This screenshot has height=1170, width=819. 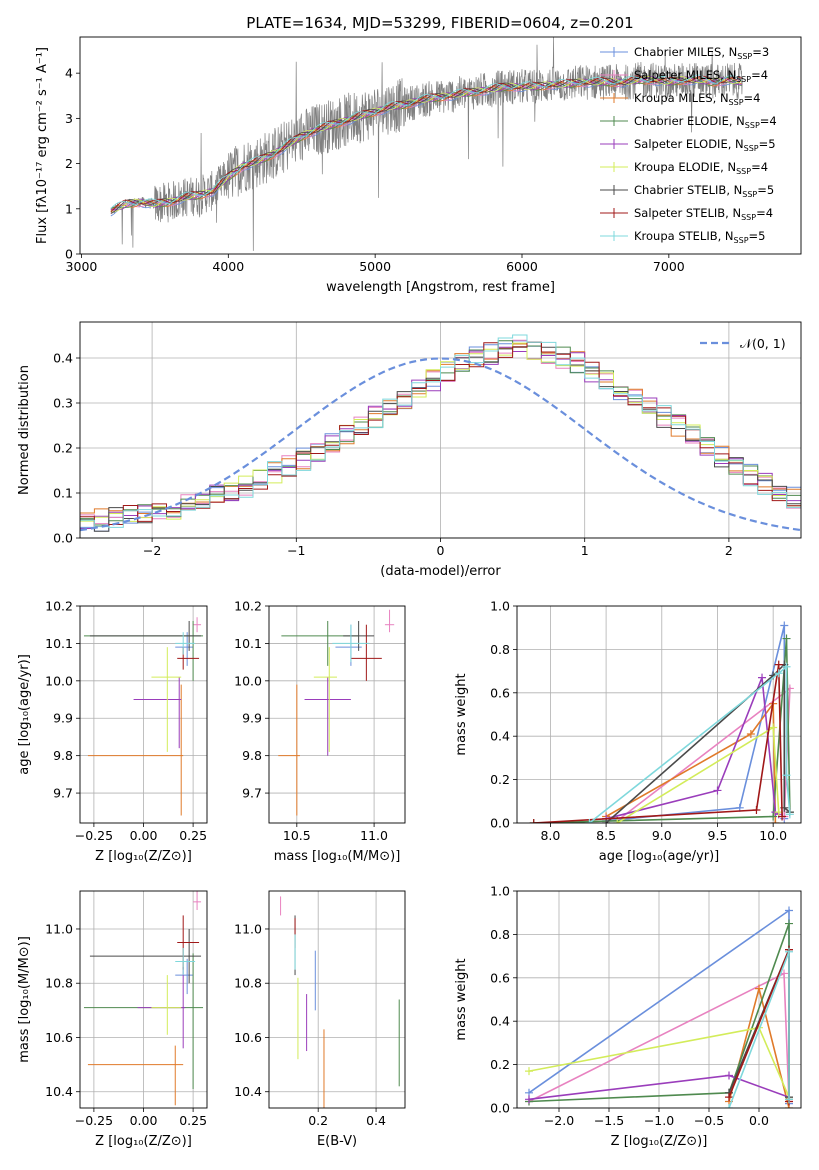 What do you see at coordinates (94, 835) in the screenshot?
I see `x-tick-label: −0.25` at bounding box center [94, 835].